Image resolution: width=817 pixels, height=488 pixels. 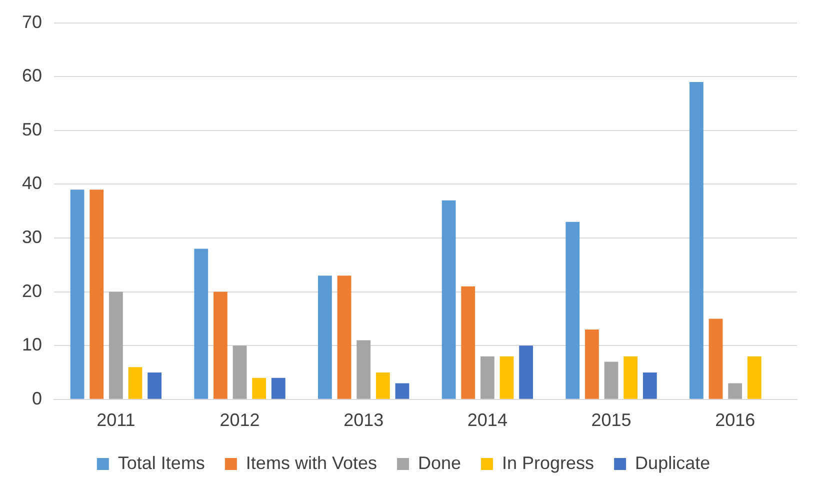 I want to click on legend-label: Duplicate, so click(x=672, y=462).